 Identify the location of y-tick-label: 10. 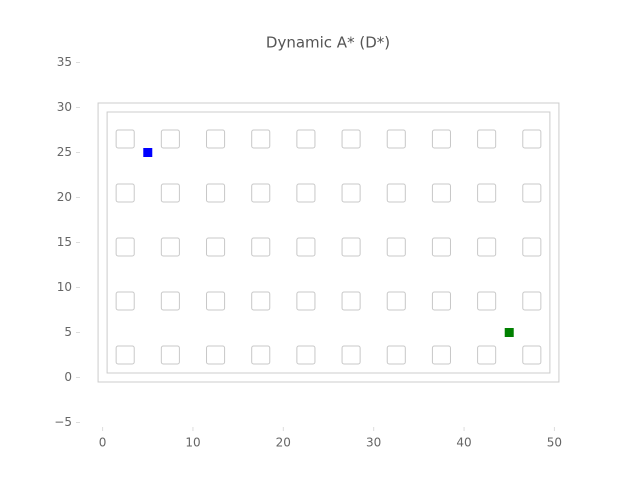
(64, 287).